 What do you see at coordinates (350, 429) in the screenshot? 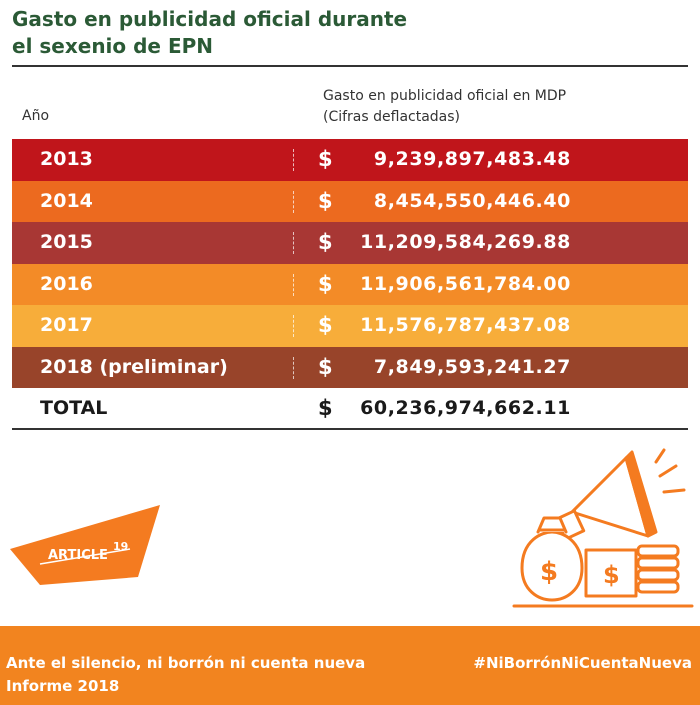
I see `bottom-divider` at bounding box center [350, 429].